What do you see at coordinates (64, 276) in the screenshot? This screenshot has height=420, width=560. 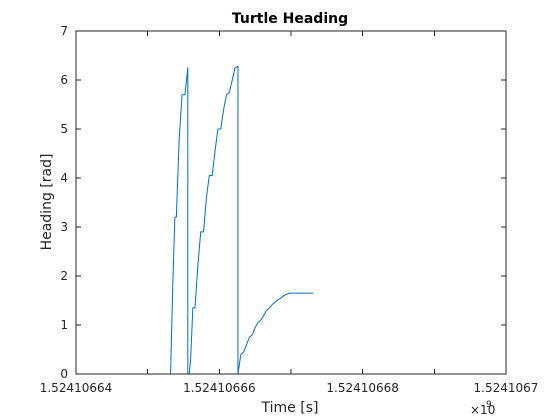 I see `y-tick-label: 2` at bounding box center [64, 276].